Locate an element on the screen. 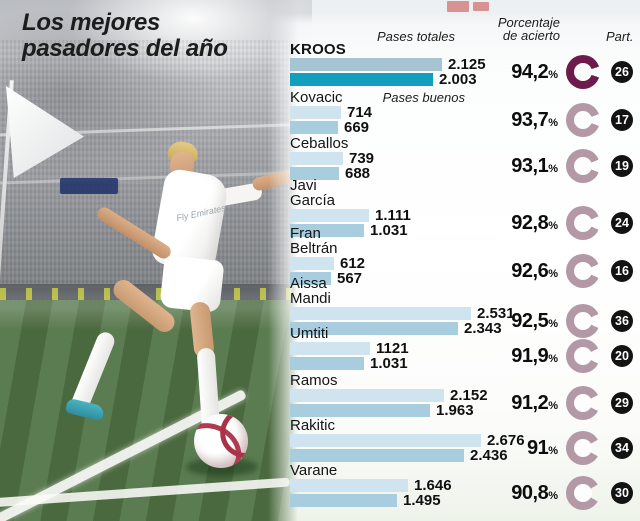 The width and height of the screenshot is (640, 521). participations-badge: 20 is located at coordinates (622, 356).